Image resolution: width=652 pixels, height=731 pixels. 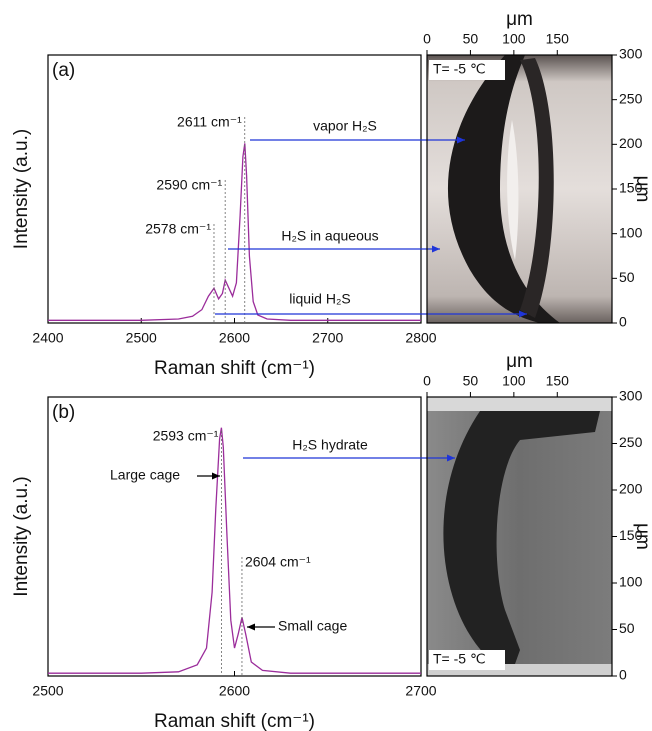 I want to click on peak-label: 2578 cm⁻¹, so click(x=178, y=229).